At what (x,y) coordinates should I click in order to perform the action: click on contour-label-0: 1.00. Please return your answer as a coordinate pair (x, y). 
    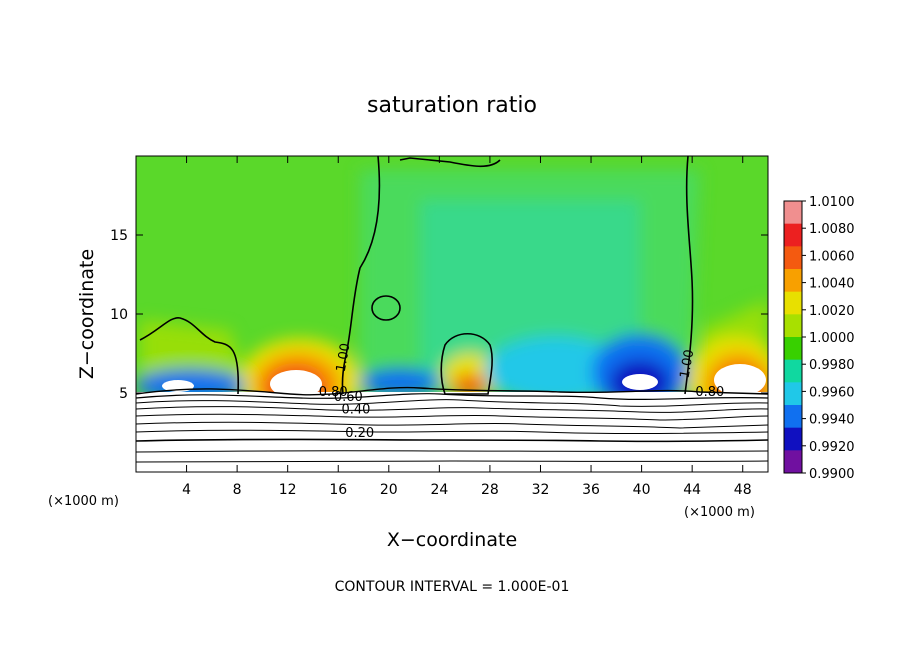
    Looking at the image, I should click on (344, 357).